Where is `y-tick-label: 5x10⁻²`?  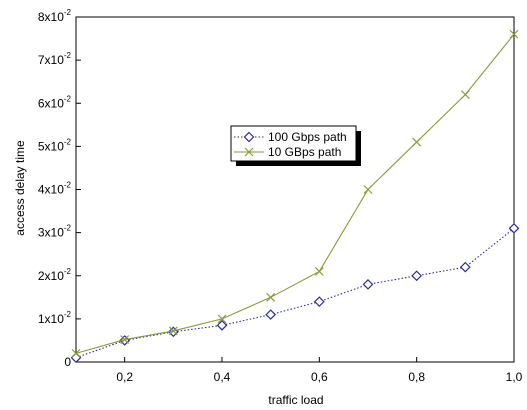 y-tick-label: 5x10⁻² is located at coordinates (55, 145).